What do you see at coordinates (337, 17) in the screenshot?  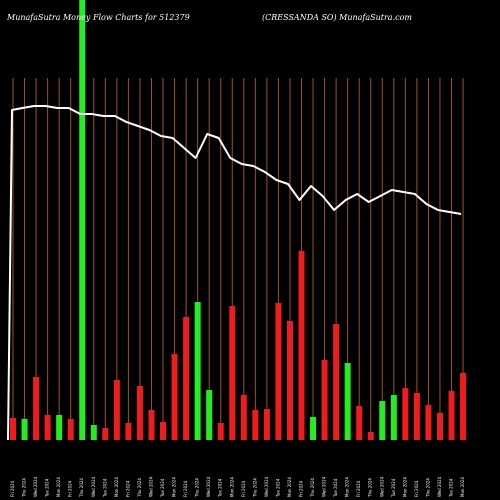 I see `chart-header-right: (CRESSANDA SO) MunafaSutra.com` at bounding box center [337, 17].